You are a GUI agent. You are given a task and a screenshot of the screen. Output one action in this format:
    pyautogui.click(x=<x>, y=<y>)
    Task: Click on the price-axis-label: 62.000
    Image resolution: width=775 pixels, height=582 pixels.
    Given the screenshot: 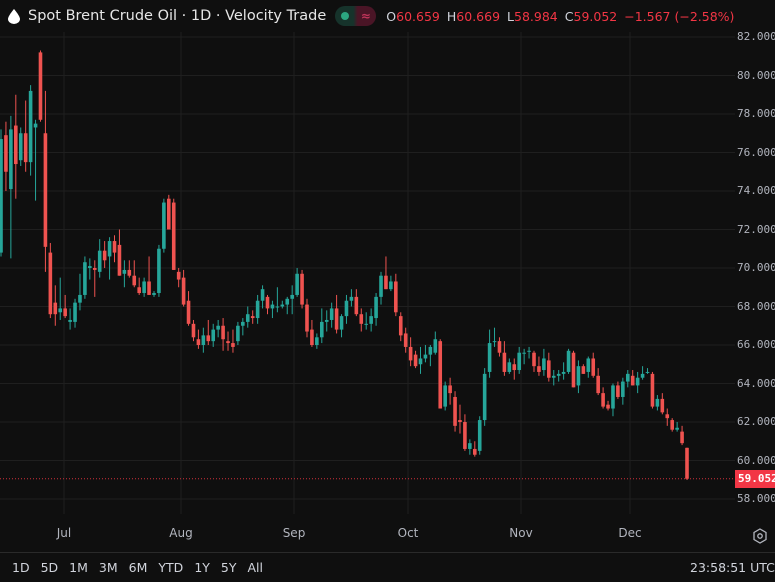 What is the action you would take?
    pyautogui.click(x=756, y=421)
    